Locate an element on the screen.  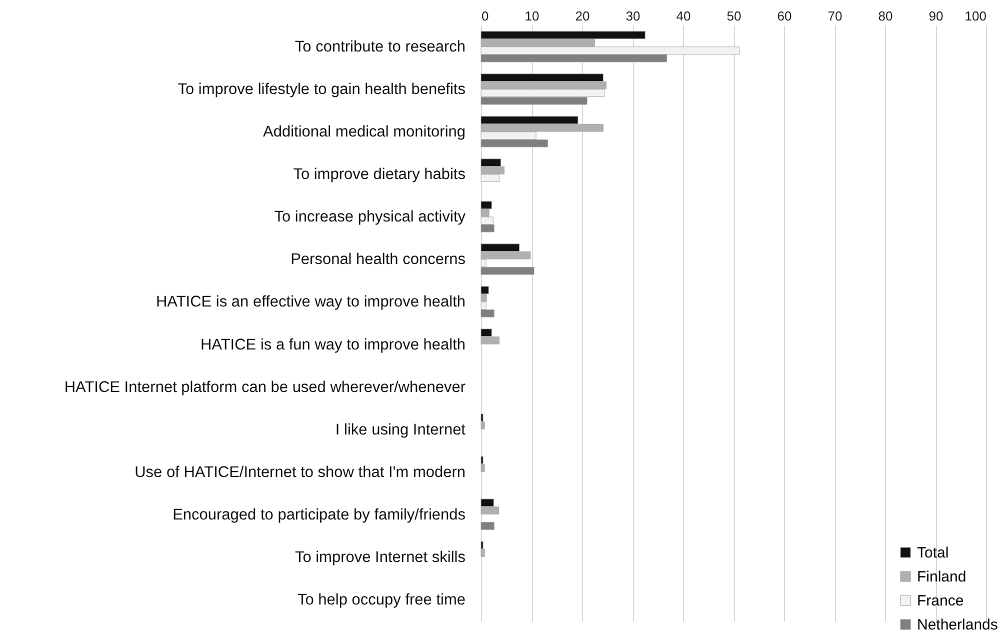
y-tick-label: HATICE Internet platform can be used wherever/whenever is located at coordinates (265, 387).